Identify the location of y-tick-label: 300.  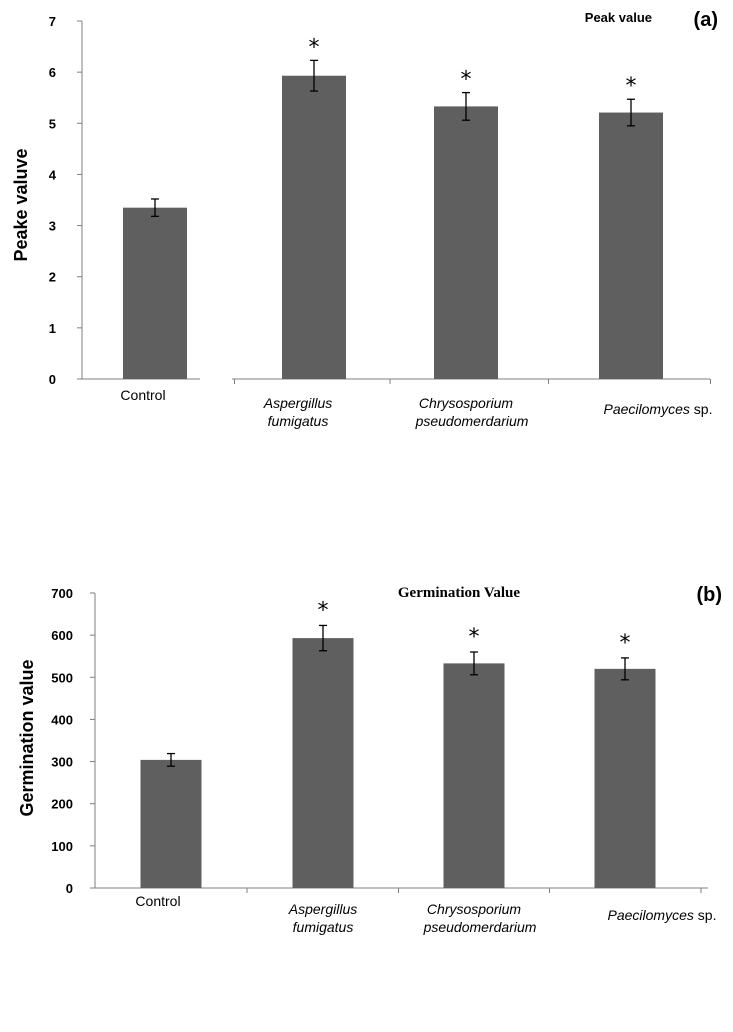
(62, 762).